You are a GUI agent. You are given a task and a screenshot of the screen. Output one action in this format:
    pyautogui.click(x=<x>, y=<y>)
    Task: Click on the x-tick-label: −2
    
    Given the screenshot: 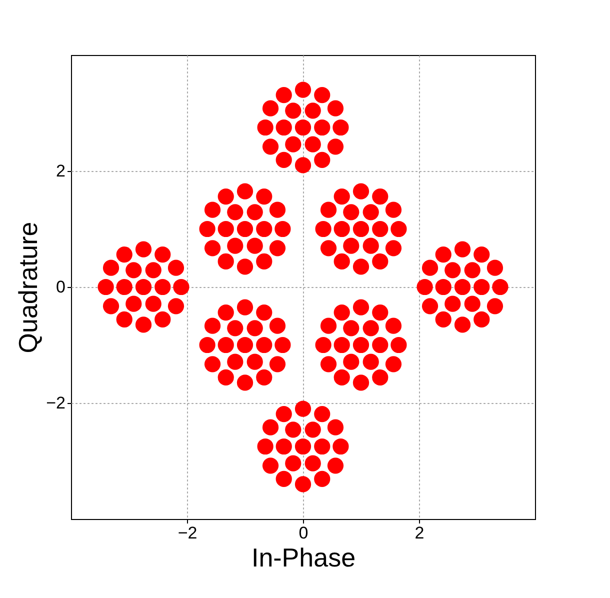 What is the action you would take?
    pyautogui.click(x=188, y=533)
    